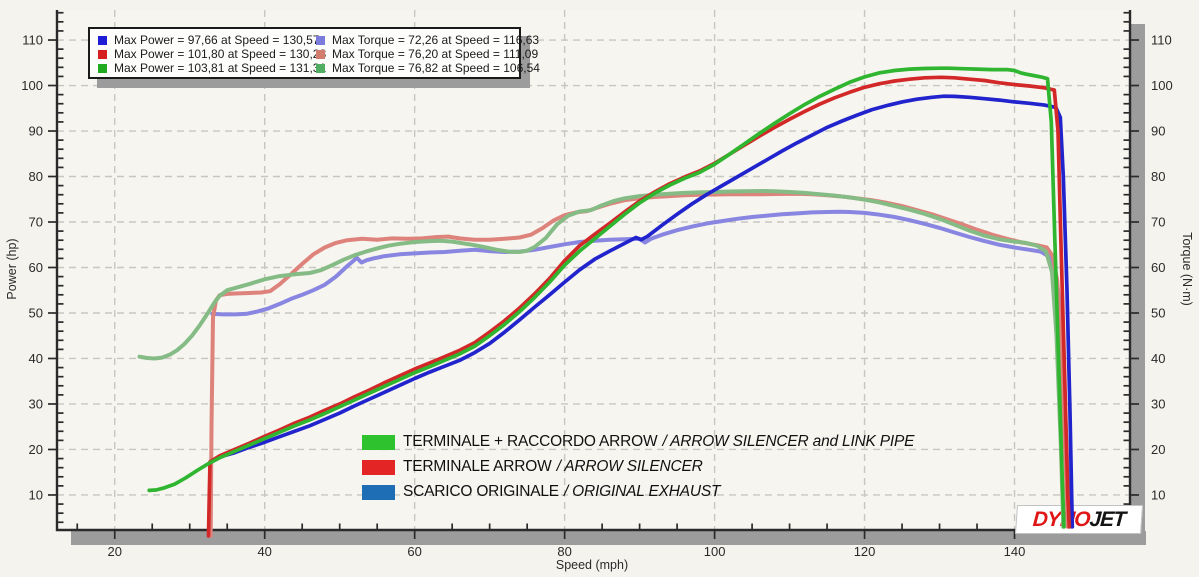 This screenshot has width=1199, height=577. Describe the element at coordinates (1161, 40) in the screenshot. I see `y-right-tick-label: 110` at that location.